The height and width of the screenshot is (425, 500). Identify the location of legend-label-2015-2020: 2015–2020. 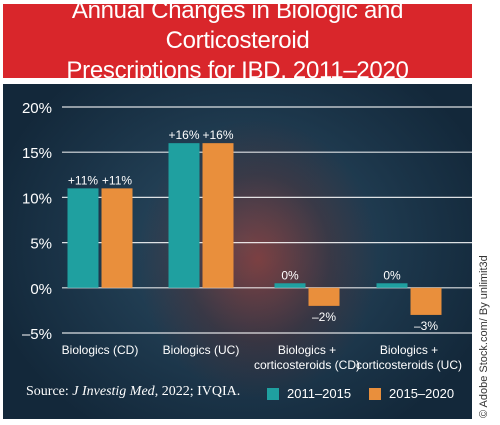
(422, 393).